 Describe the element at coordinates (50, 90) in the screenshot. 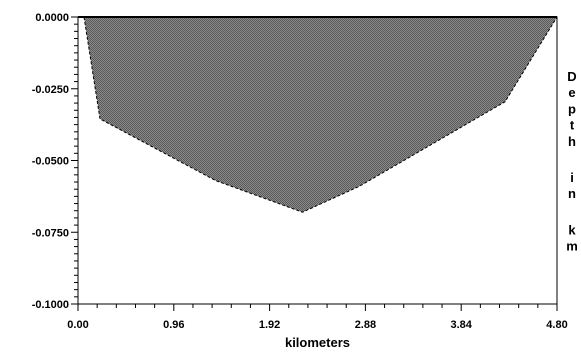

I see `y-tick-label: -0.0250` at that location.